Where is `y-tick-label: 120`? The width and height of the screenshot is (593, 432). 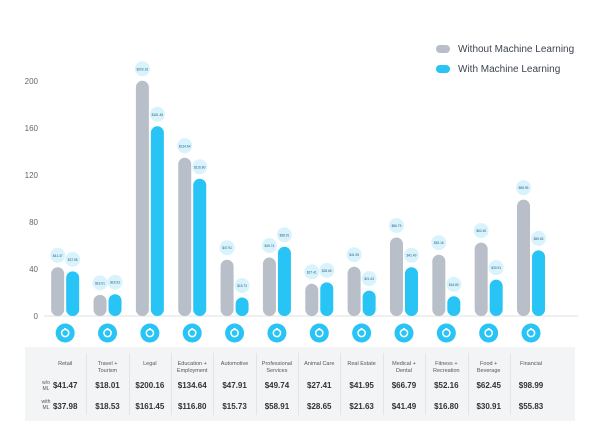
y-tick-label: 120 is located at coordinates (32, 175).